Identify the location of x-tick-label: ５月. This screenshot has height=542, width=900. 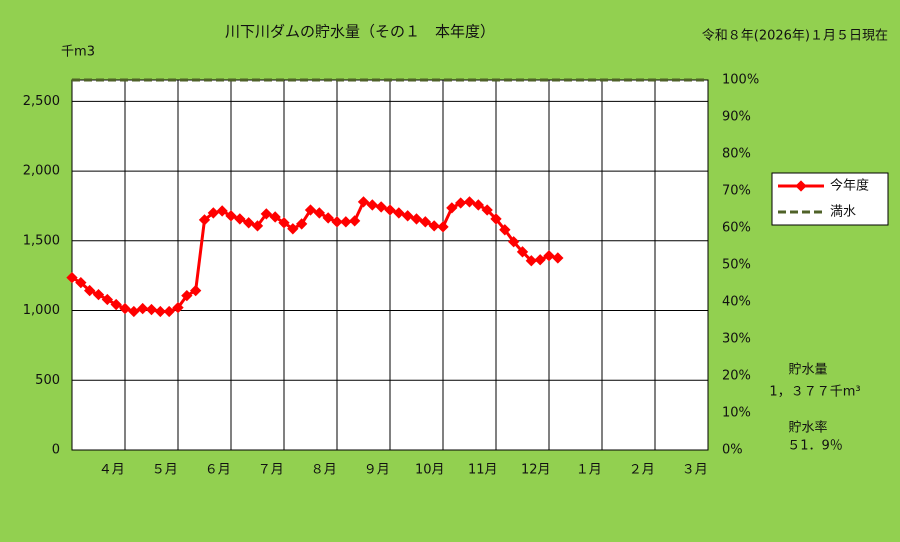
(165, 470).